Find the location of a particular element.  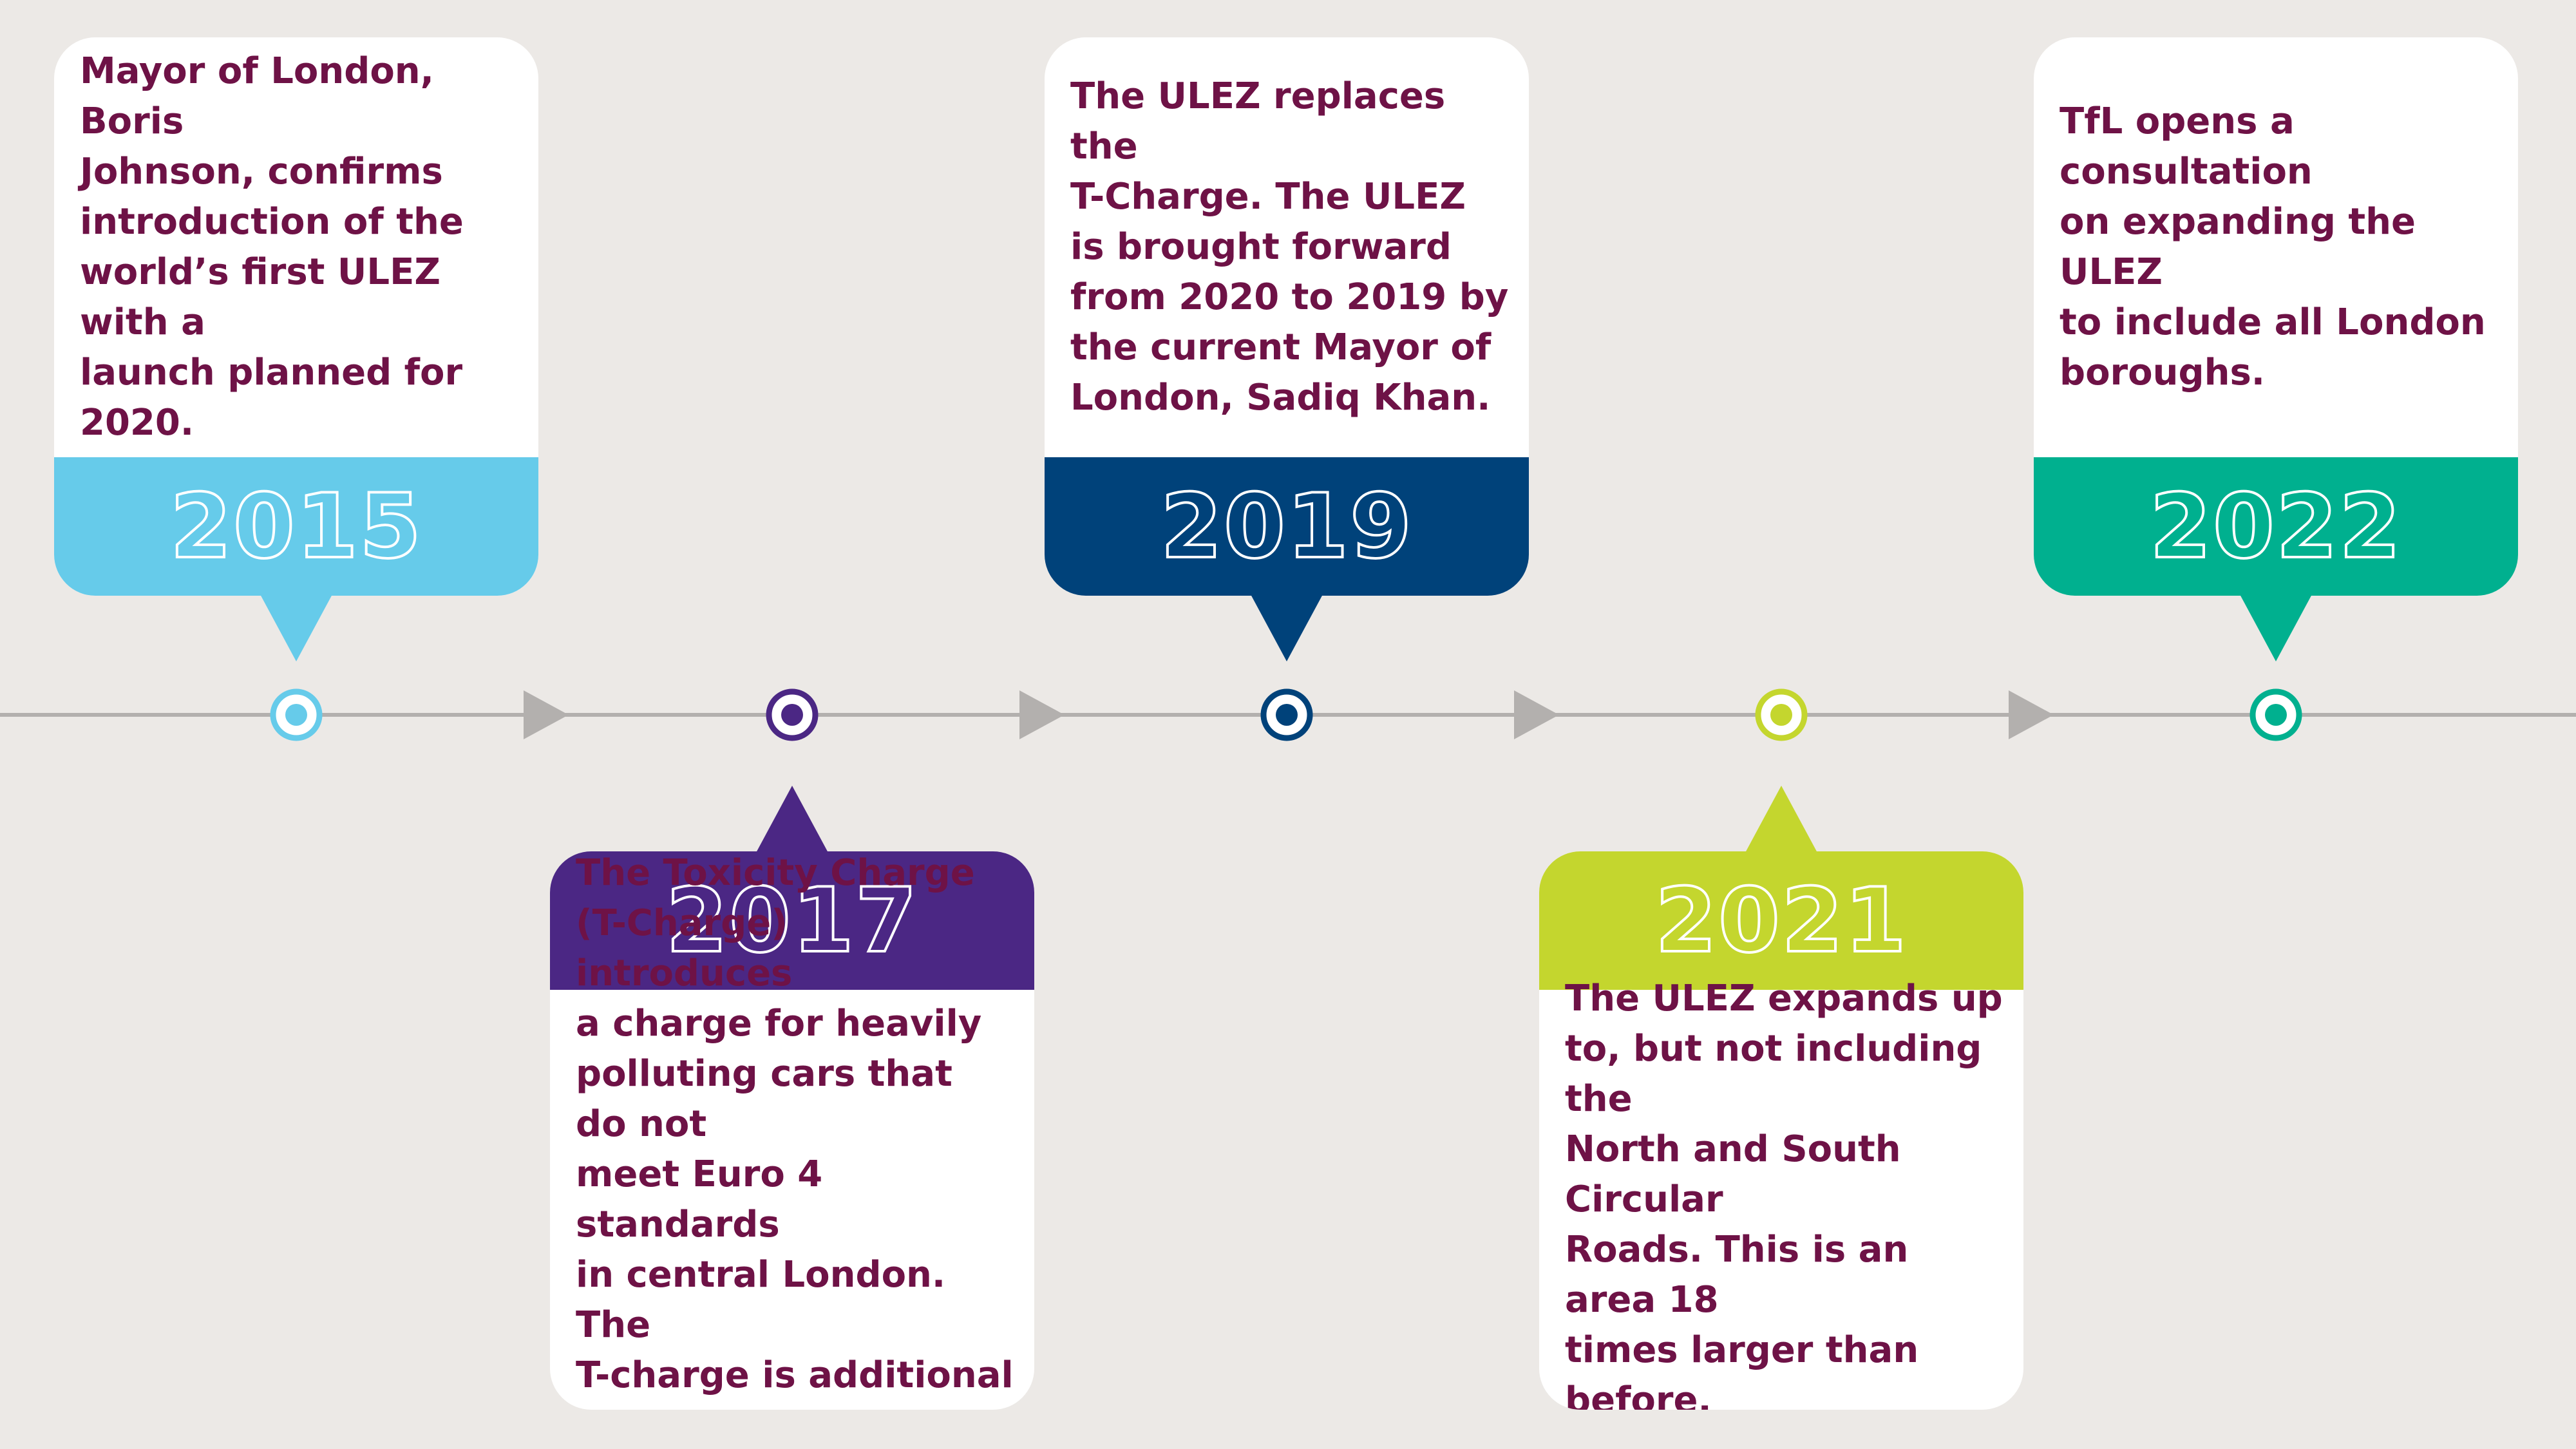

event-year: 2022 is located at coordinates (2275, 526).